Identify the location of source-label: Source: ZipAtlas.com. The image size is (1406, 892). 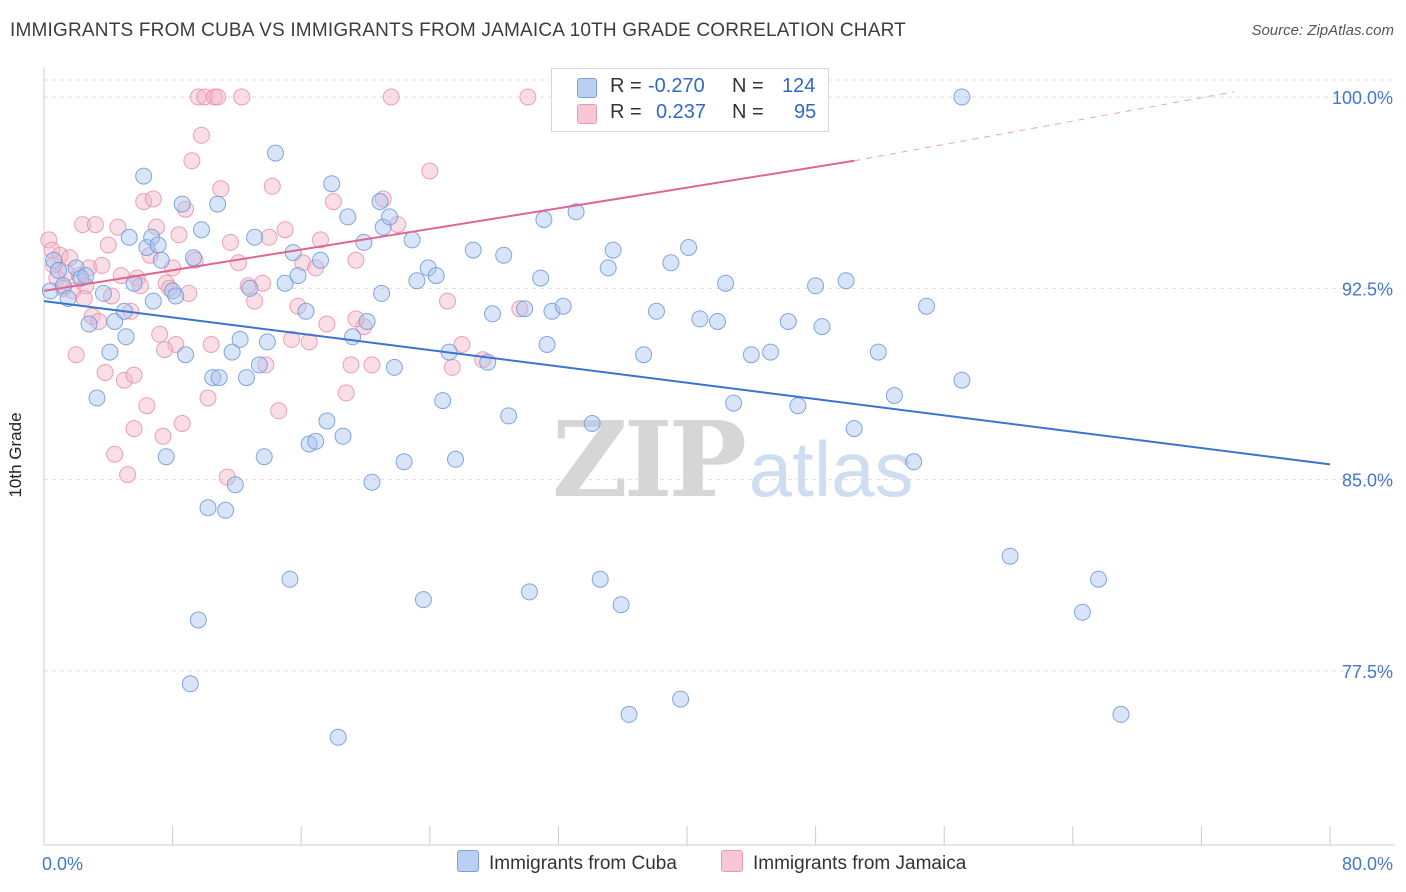
(1322, 30).